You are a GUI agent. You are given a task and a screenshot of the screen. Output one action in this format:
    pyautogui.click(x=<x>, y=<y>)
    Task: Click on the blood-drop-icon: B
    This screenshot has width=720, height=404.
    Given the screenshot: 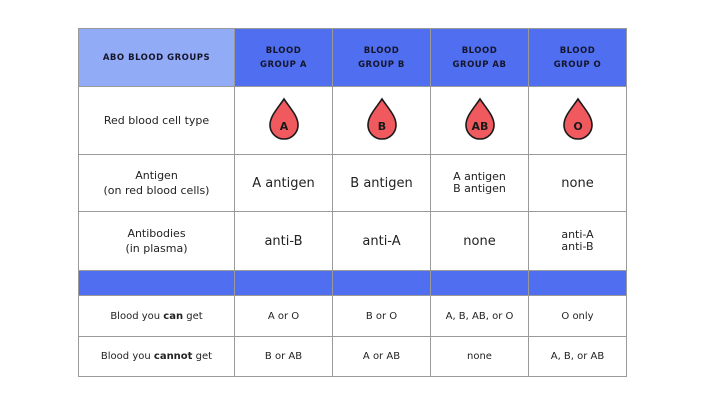 What is the action you would take?
    pyautogui.click(x=382, y=121)
    